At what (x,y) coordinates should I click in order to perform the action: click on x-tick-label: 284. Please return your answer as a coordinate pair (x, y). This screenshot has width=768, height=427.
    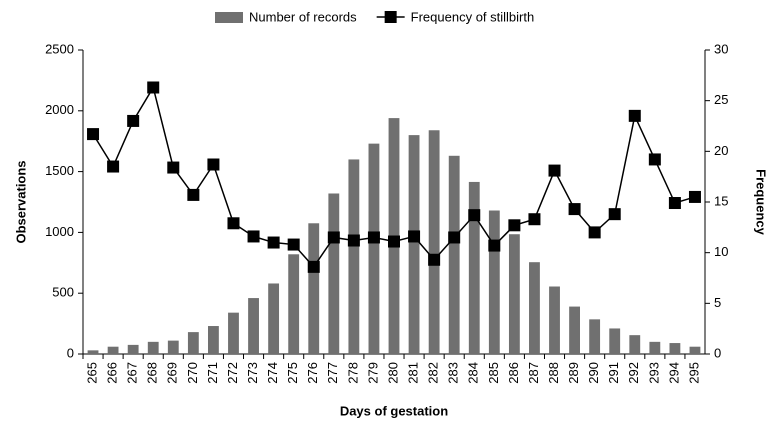
    Looking at the image, I should click on (473, 373).